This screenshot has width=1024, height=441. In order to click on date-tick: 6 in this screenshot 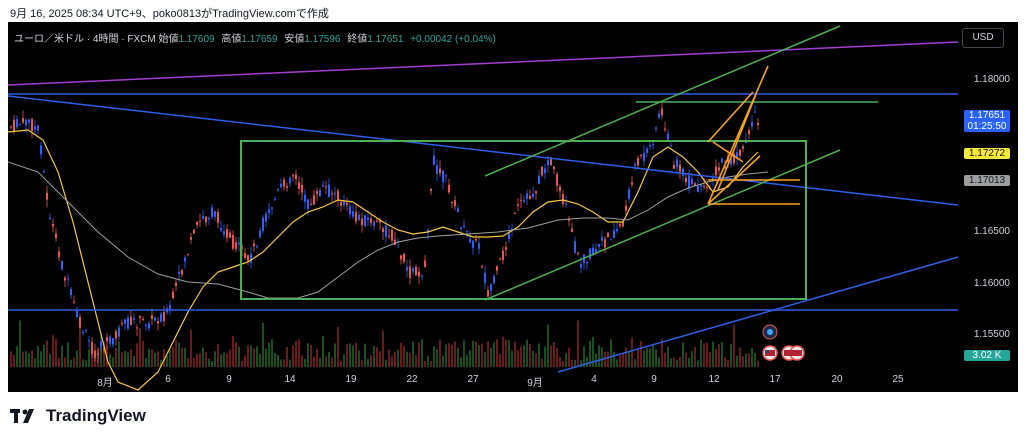, I will do `click(168, 379)`.